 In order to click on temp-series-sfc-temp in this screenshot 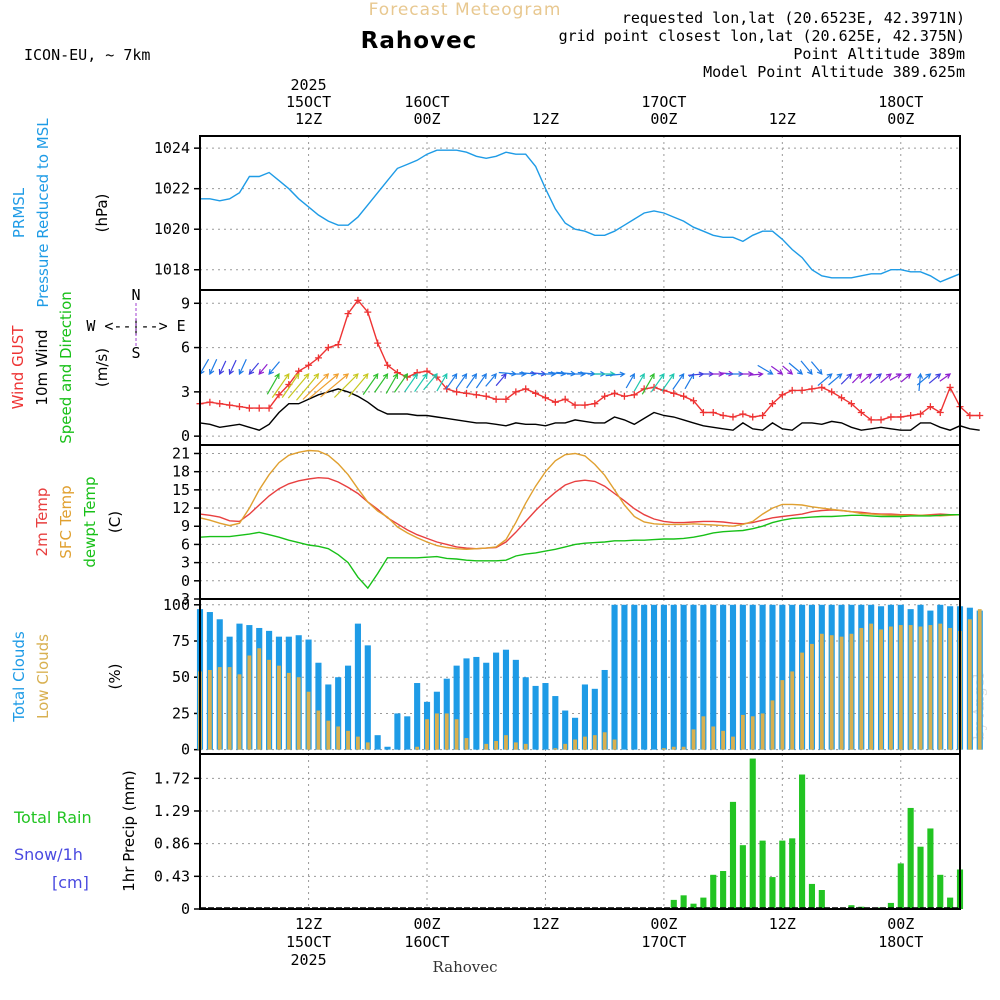, I will do `click(580, 500)`.